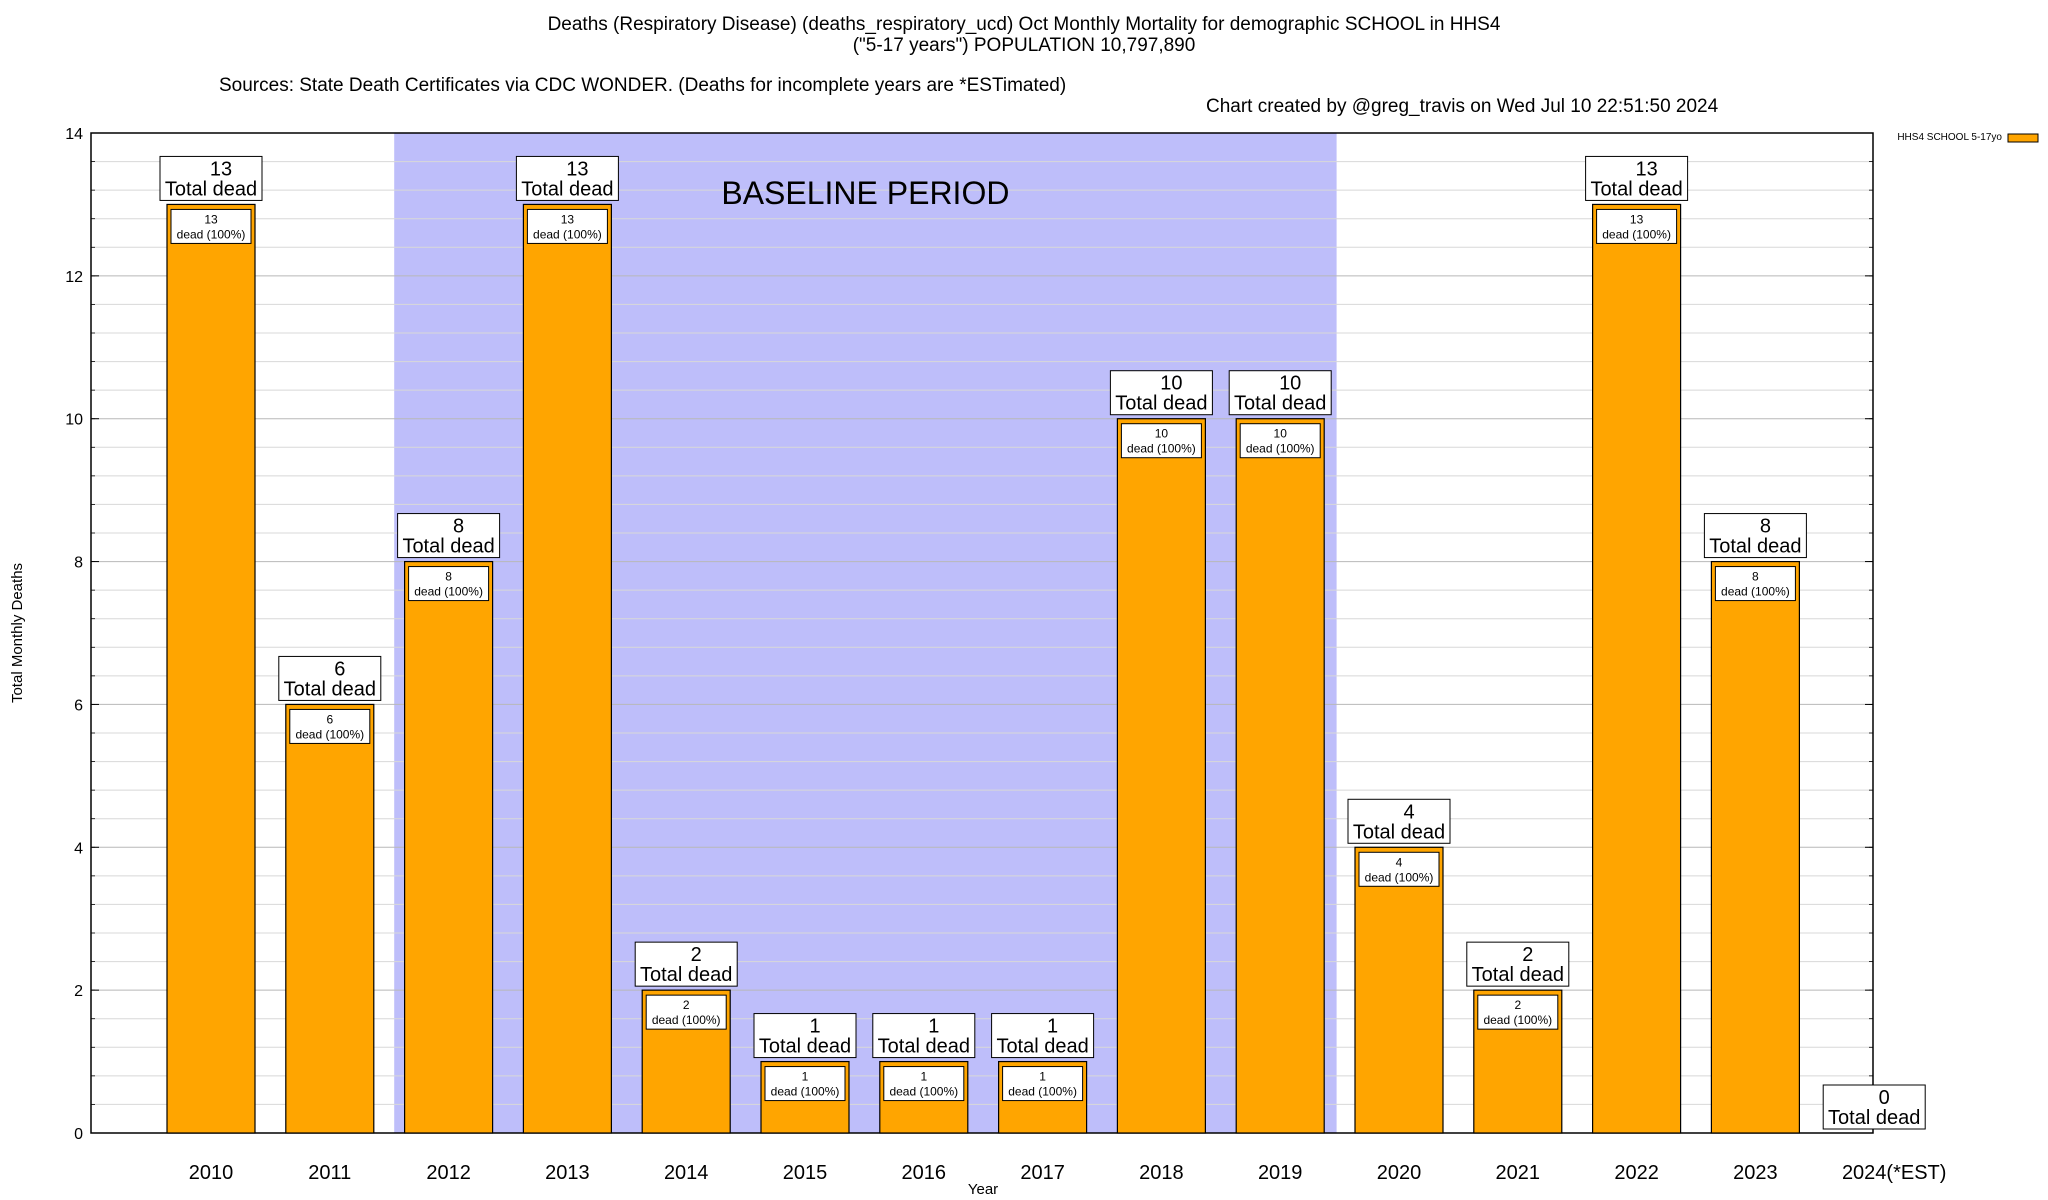  I want to click on baseline-period-label: BASELINE PERIOD, so click(865, 193).